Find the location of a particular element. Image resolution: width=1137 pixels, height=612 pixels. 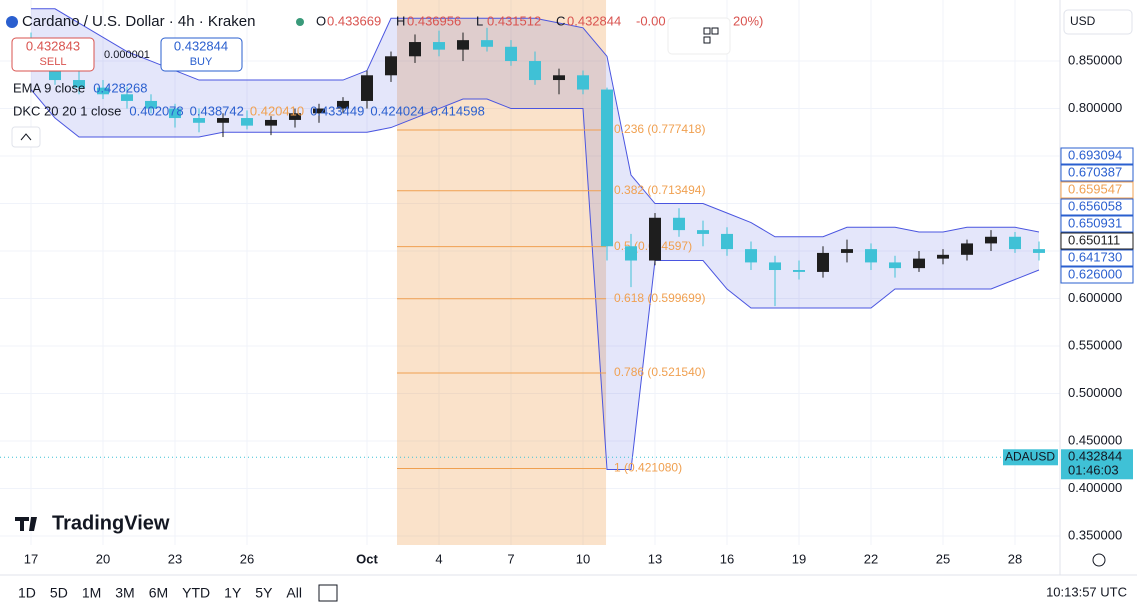

x-tick-label: Oct is located at coordinates (367, 558).